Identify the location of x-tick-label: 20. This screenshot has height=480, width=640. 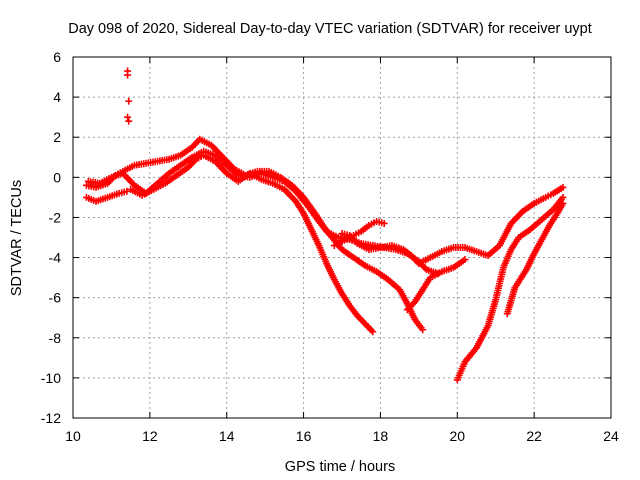
(457, 436).